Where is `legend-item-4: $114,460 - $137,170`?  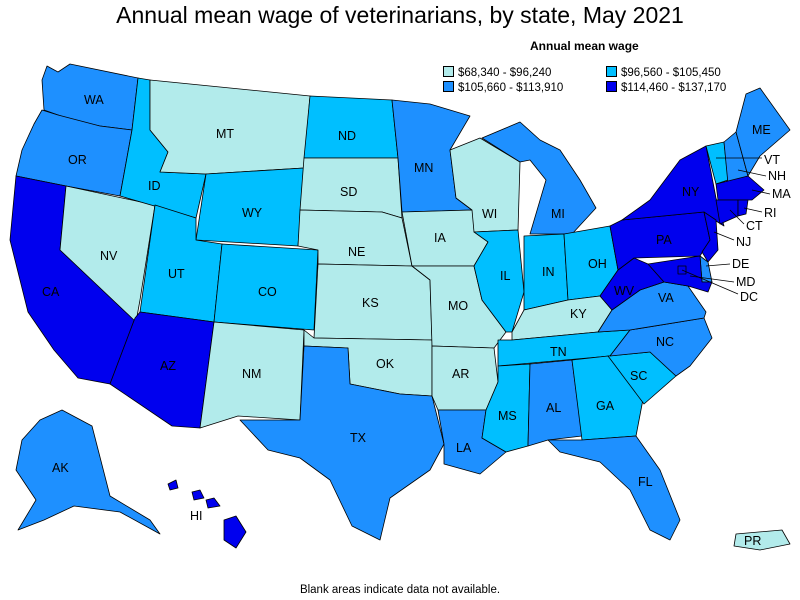 legend-item-4: $114,460 - $137,170 is located at coordinates (666, 87).